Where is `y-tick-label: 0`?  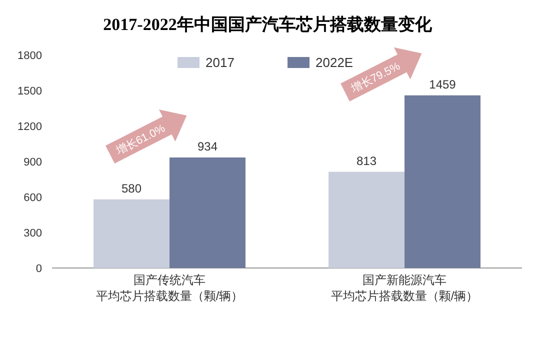
y-tick-label: 0 is located at coordinates (39, 269).